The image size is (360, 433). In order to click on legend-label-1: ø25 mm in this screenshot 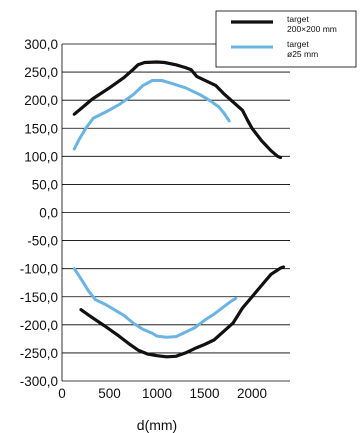, I will do `click(302, 54)`.